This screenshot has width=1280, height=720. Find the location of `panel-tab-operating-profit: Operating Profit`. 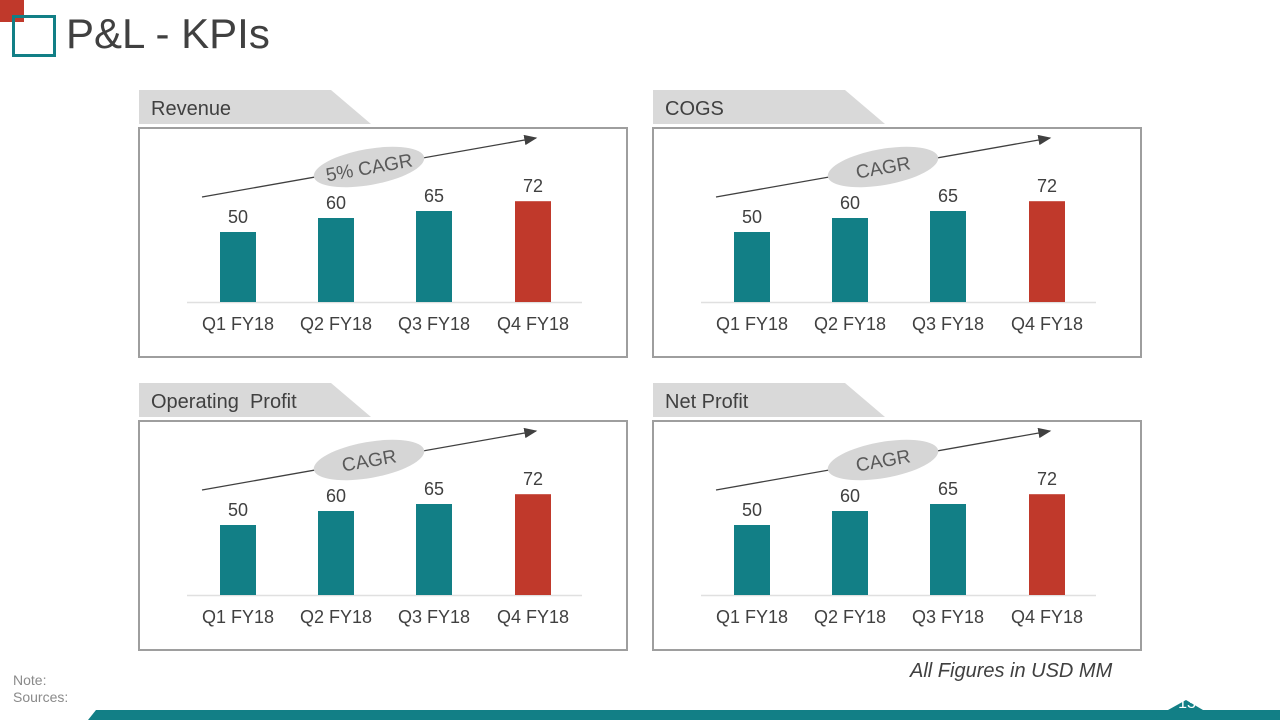

panel-tab-operating-profit: Operating Profit is located at coordinates (256, 400).